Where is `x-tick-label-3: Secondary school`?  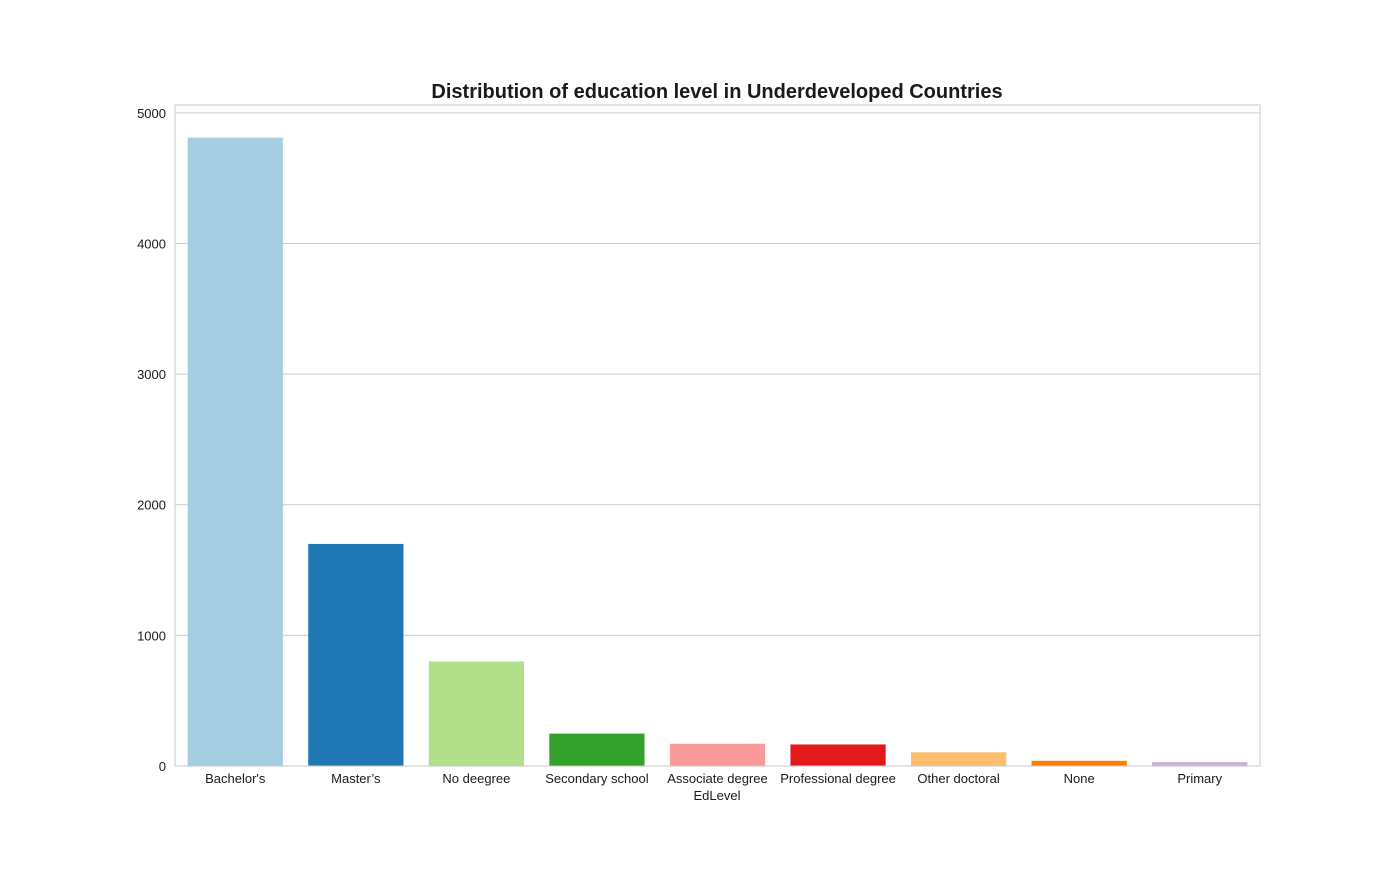
x-tick-label-3: Secondary school is located at coordinates (596, 778).